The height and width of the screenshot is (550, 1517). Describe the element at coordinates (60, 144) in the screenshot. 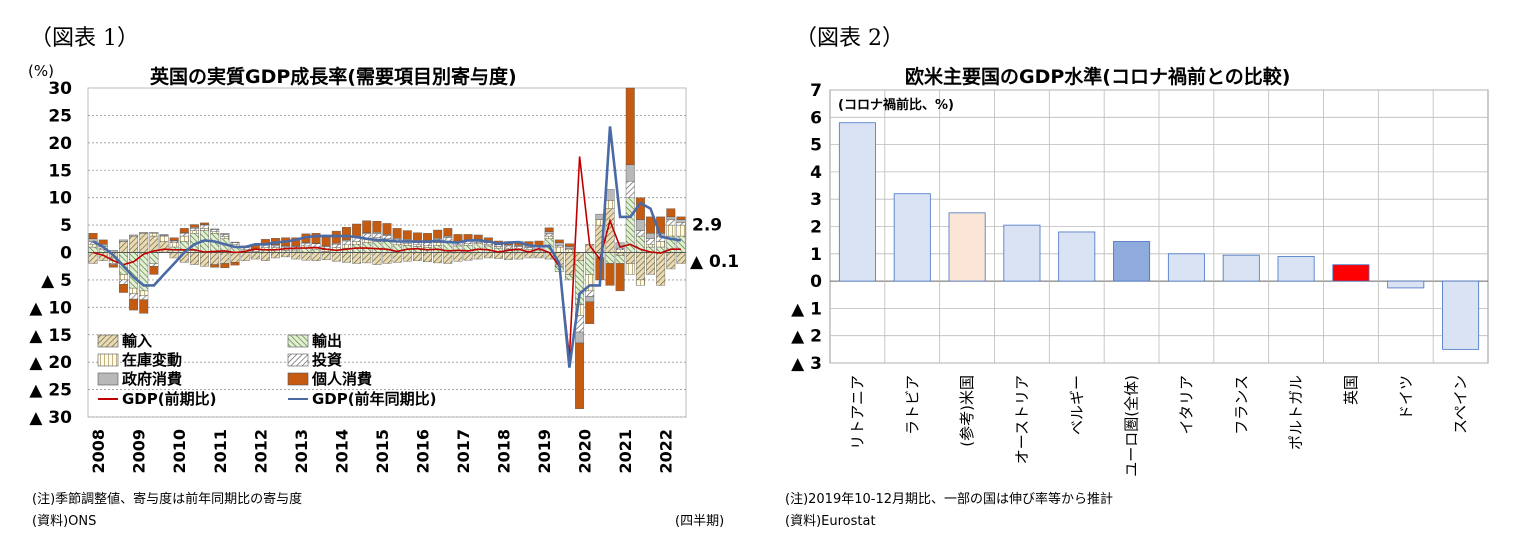

I see `chart1-ytick-label: 20` at that location.